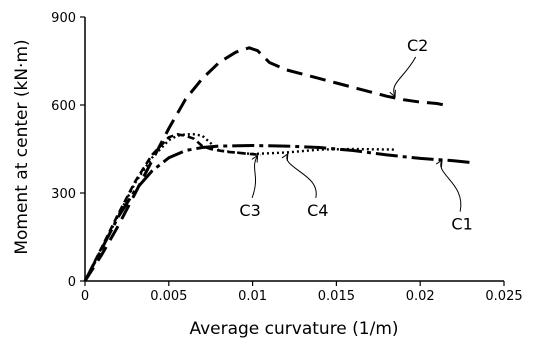  What do you see at coordinates (405, 76) in the screenshot?
I see `annotation-c2-leader` at bounding box center [405, 76].